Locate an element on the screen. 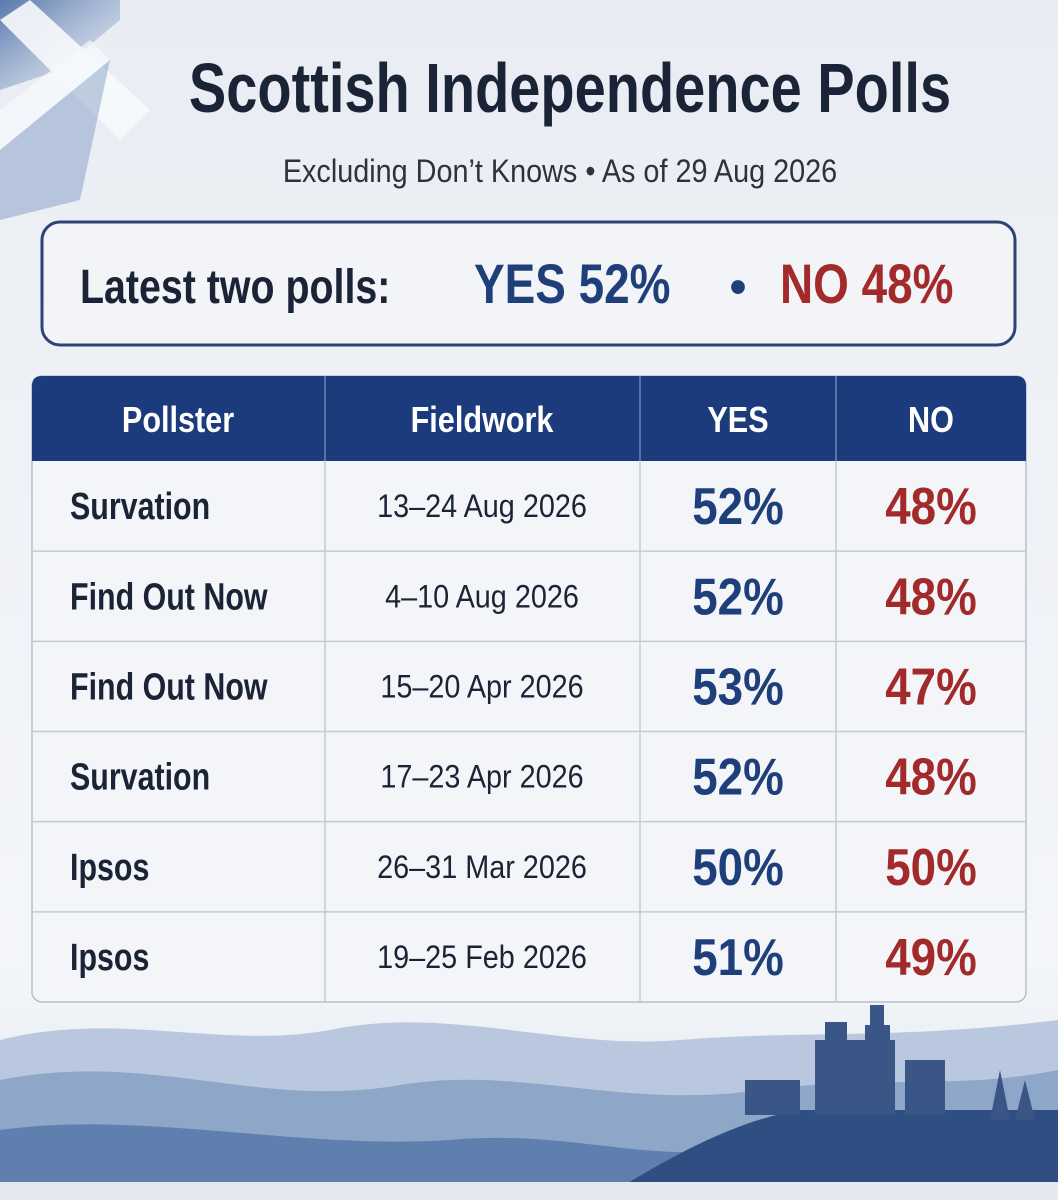 This screenshot has height=1200, width=1058. column-header-group: Pollster is located at coordinates (178, 421).